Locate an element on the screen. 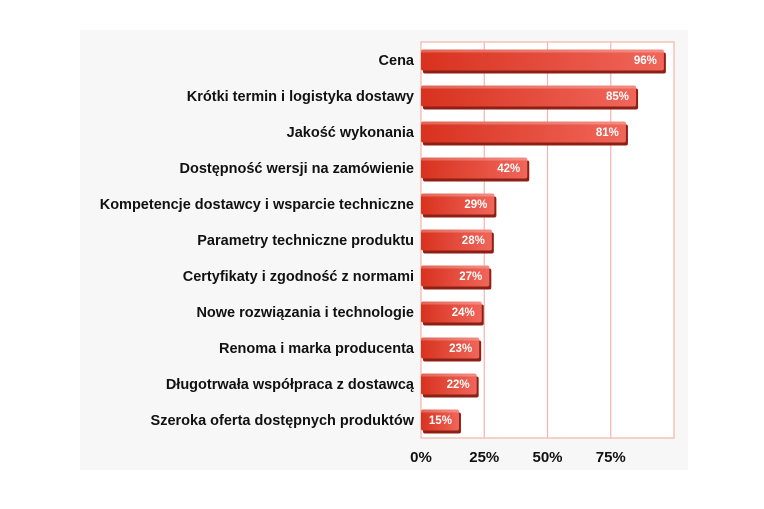  category-label: Nowe rozwiązania i technologie is located at coordinates (305, 313).